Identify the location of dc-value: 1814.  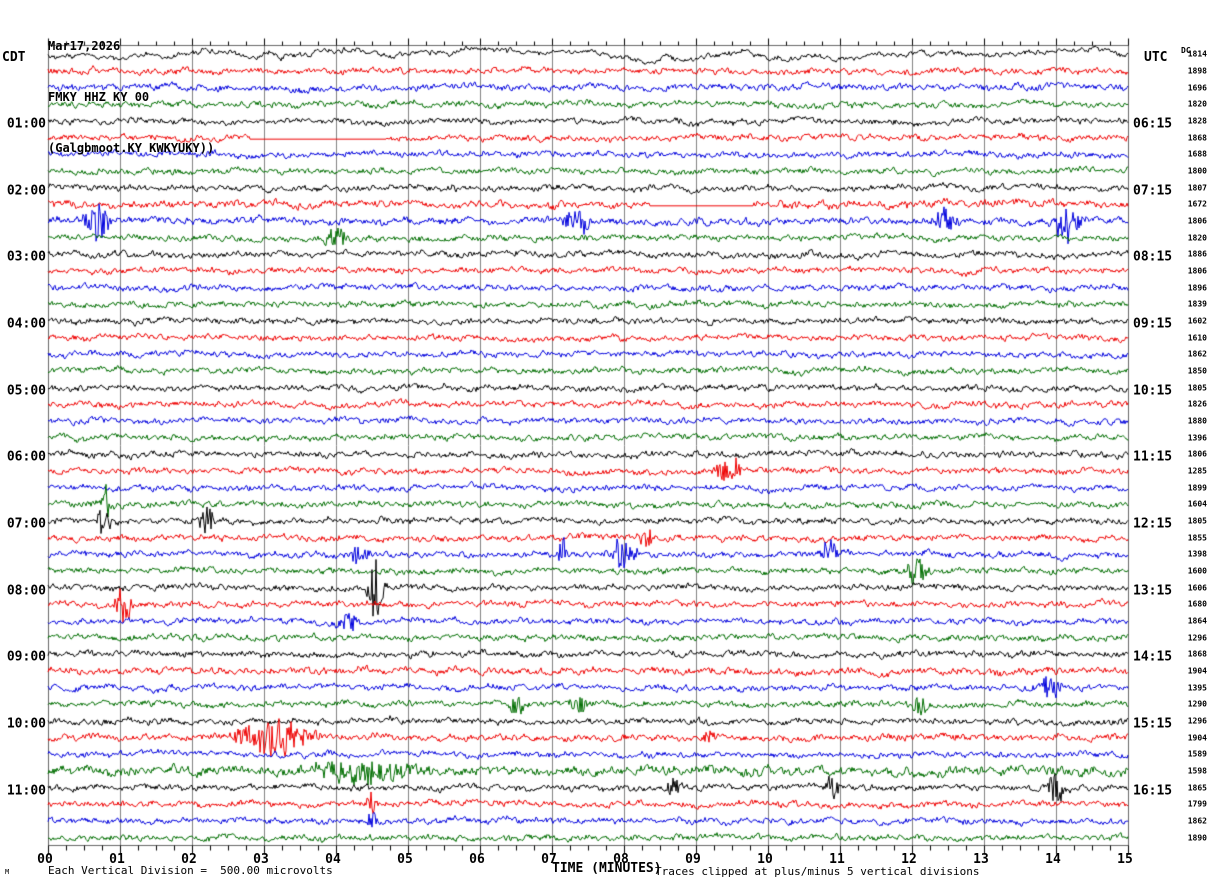
(1197, 54).